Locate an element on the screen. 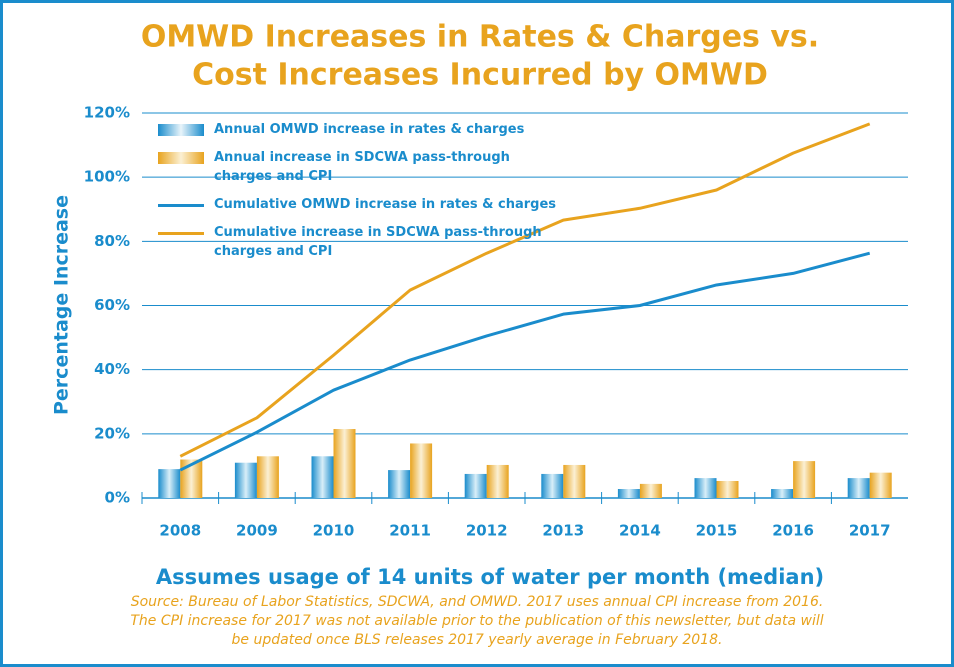 Image resolution: width=954 pixels, height=667 pixels. x-tick-label: 2013 is located at coordinates (563, 531).